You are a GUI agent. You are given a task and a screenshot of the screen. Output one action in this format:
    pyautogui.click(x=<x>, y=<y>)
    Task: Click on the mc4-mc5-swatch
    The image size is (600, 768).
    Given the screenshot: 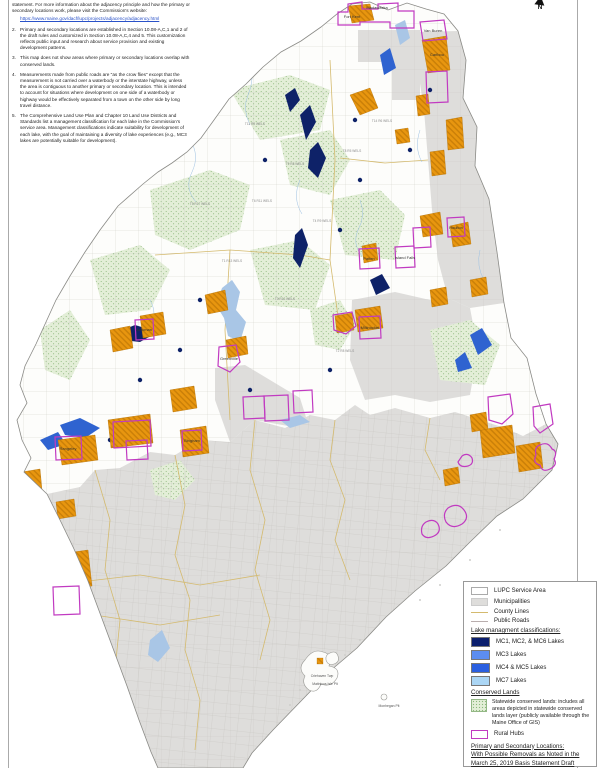 What is the action you would take?
    pyautogui.click(x=480, y=668)
    